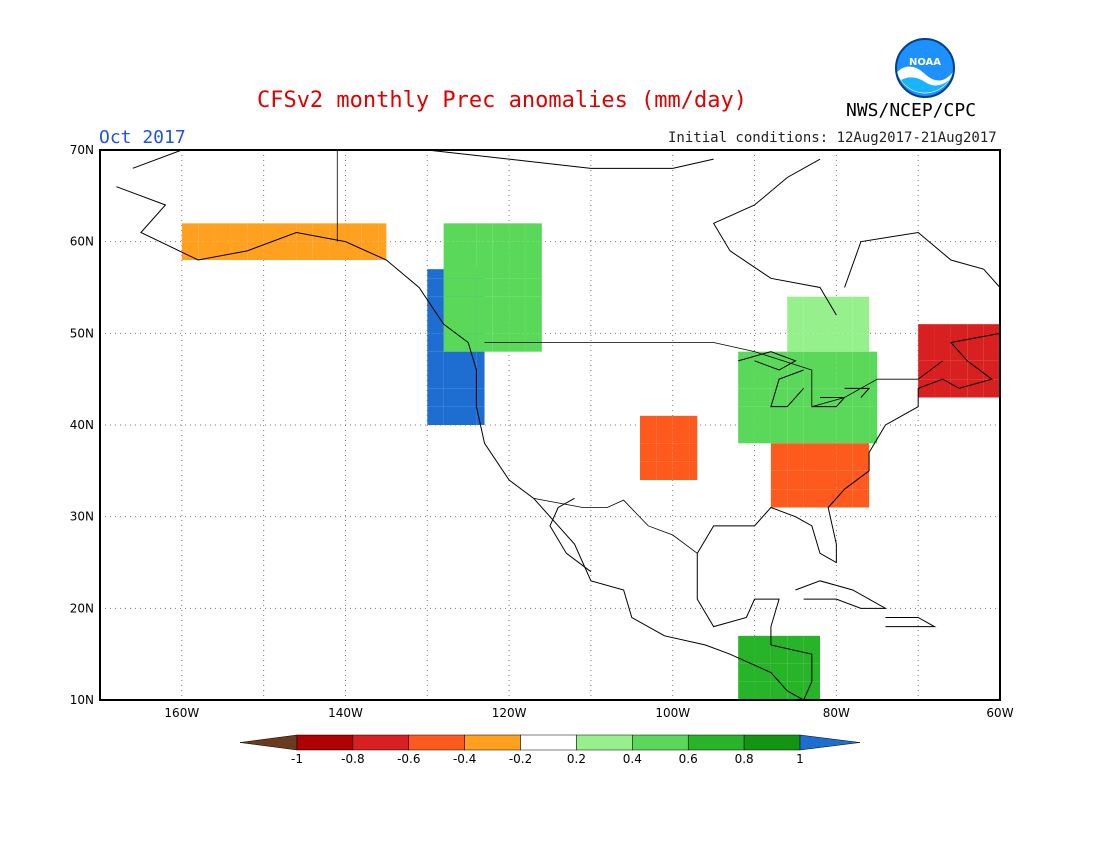 The image size is (1100, 850). Describe the element at coordinates (408, 759) in the screenshot. I see `colorbar-label: -0.6` at that location.